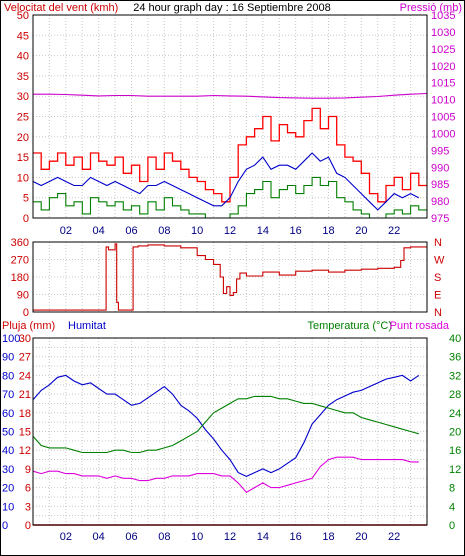 Image resolution: width=465 pixels, height=556 pixels. Describe the element at coordinates (443, 33) in the screenshot. I see `pressure-tick-1030: 1030` at that location.